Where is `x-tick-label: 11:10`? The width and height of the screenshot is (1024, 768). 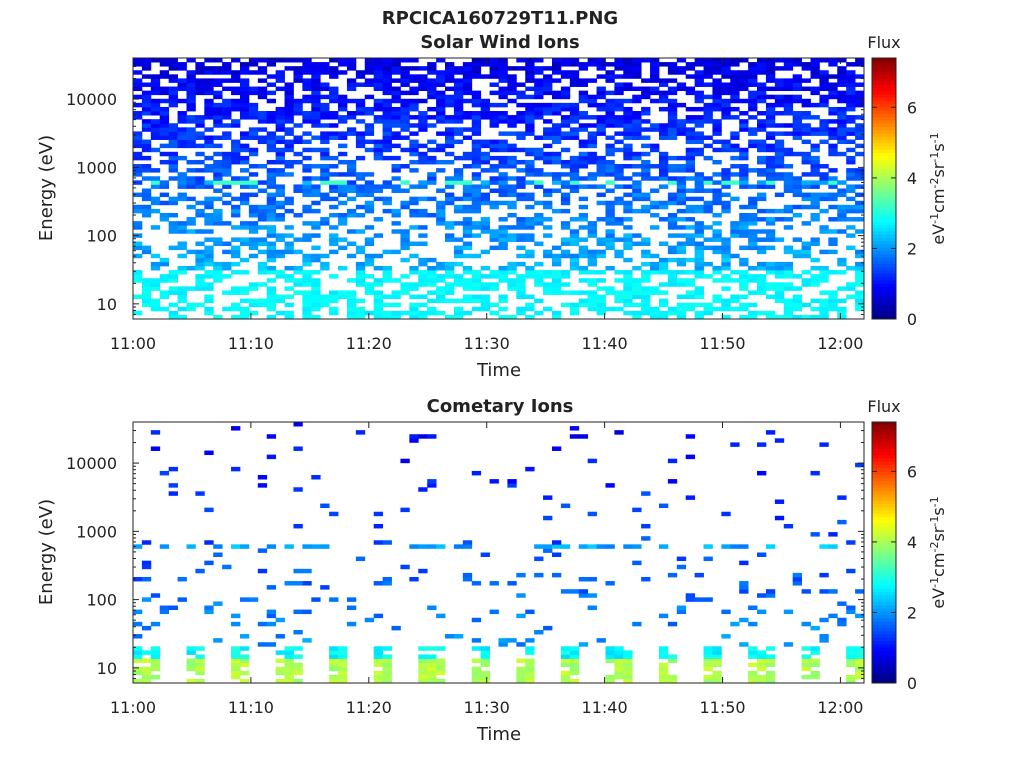
x-tick-label: 11:10 is located at coordinates (251, 707).